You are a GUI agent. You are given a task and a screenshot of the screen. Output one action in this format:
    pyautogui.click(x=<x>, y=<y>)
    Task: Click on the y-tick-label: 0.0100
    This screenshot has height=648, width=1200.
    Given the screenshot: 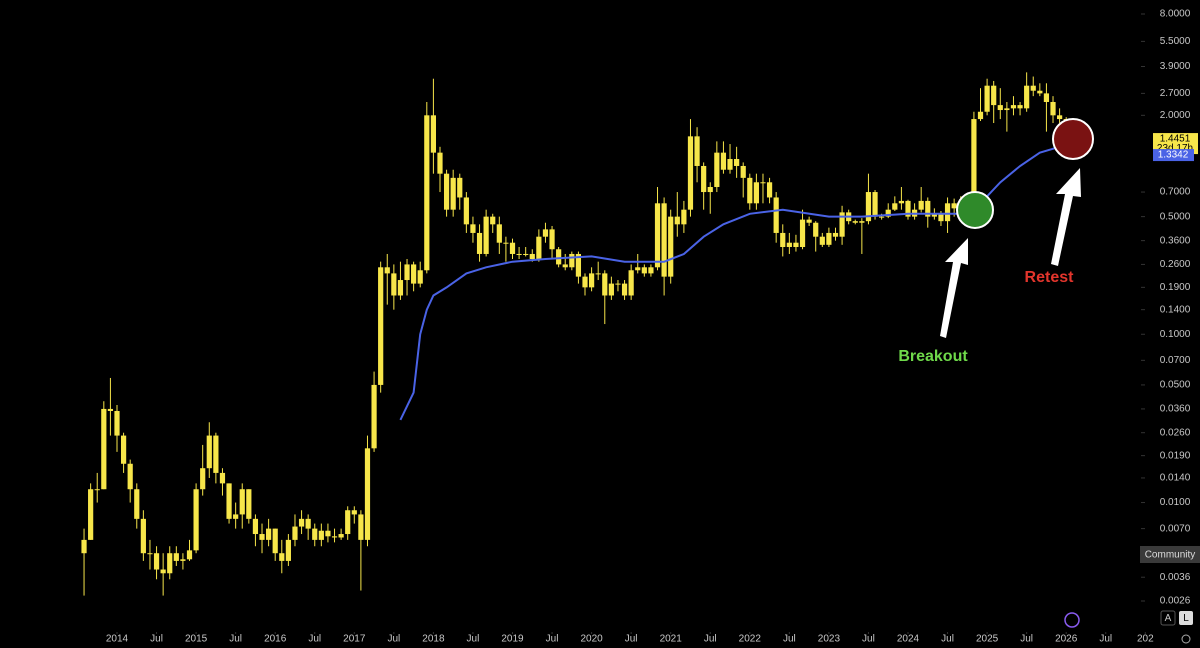 What is the action you would take?
    pyautogui.click(x=1175, y=502)
    